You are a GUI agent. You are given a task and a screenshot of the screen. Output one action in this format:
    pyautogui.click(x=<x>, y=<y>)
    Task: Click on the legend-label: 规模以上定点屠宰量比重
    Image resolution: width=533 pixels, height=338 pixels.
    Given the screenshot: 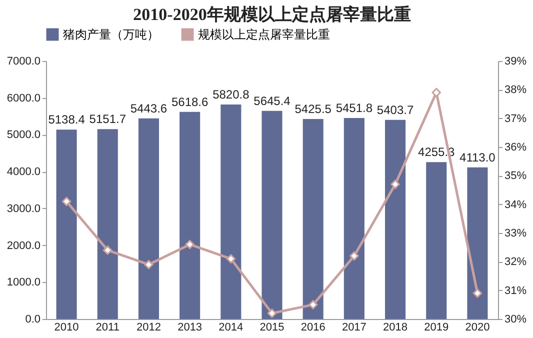 What is the action you would take?
    pyautogui.click(x=264, y=35)
    